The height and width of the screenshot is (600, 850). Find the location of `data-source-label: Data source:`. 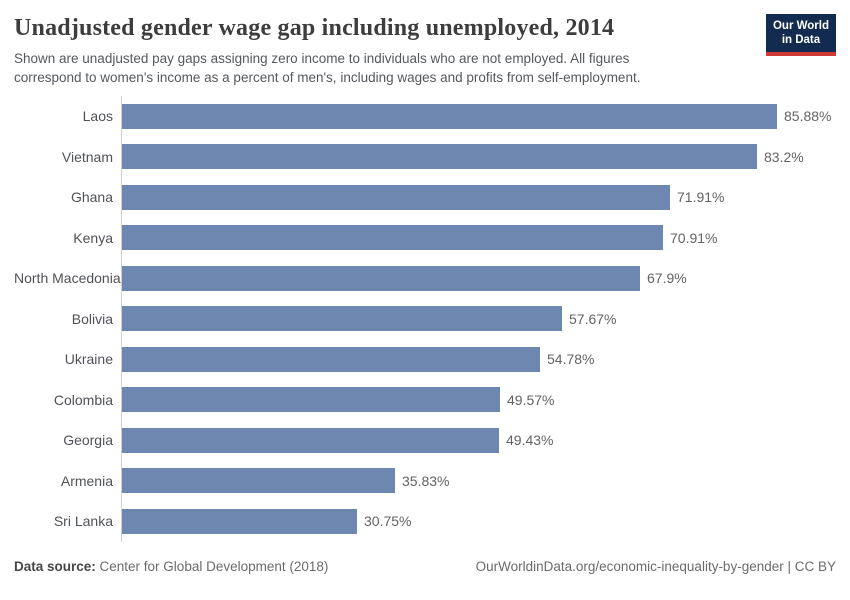

data-source-label: Data source: is located at coordinates (55, 566).